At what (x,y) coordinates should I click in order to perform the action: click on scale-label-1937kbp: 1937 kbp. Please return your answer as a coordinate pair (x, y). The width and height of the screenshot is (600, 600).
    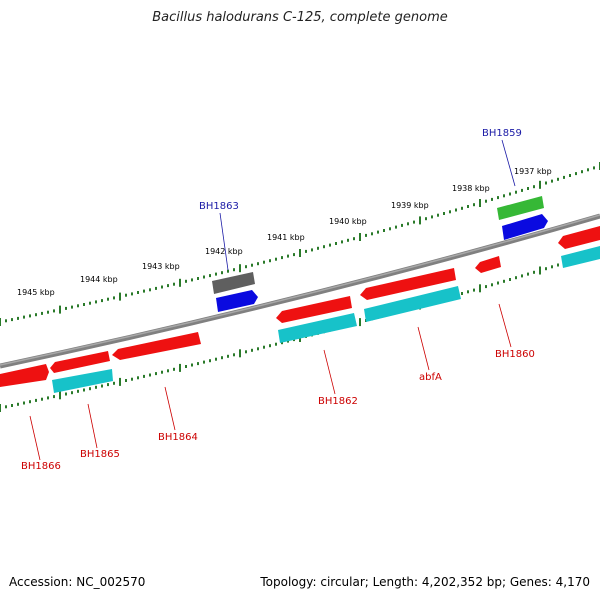
    Looking at the image, I should click on (533, 171).